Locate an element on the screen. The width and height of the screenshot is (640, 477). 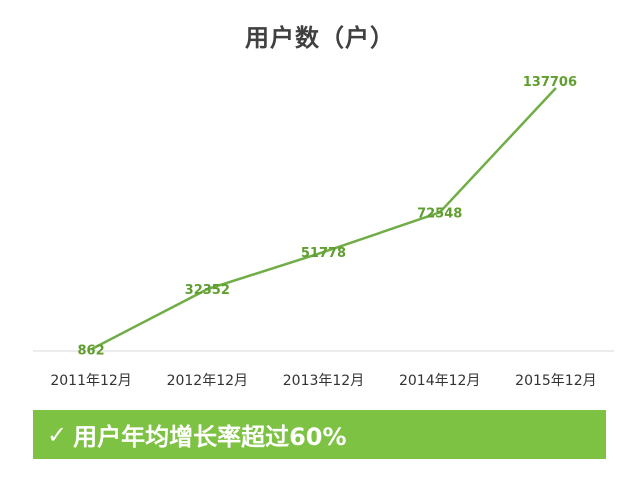
chart-title: 用户数（户） is located at coordinates (320, 38).